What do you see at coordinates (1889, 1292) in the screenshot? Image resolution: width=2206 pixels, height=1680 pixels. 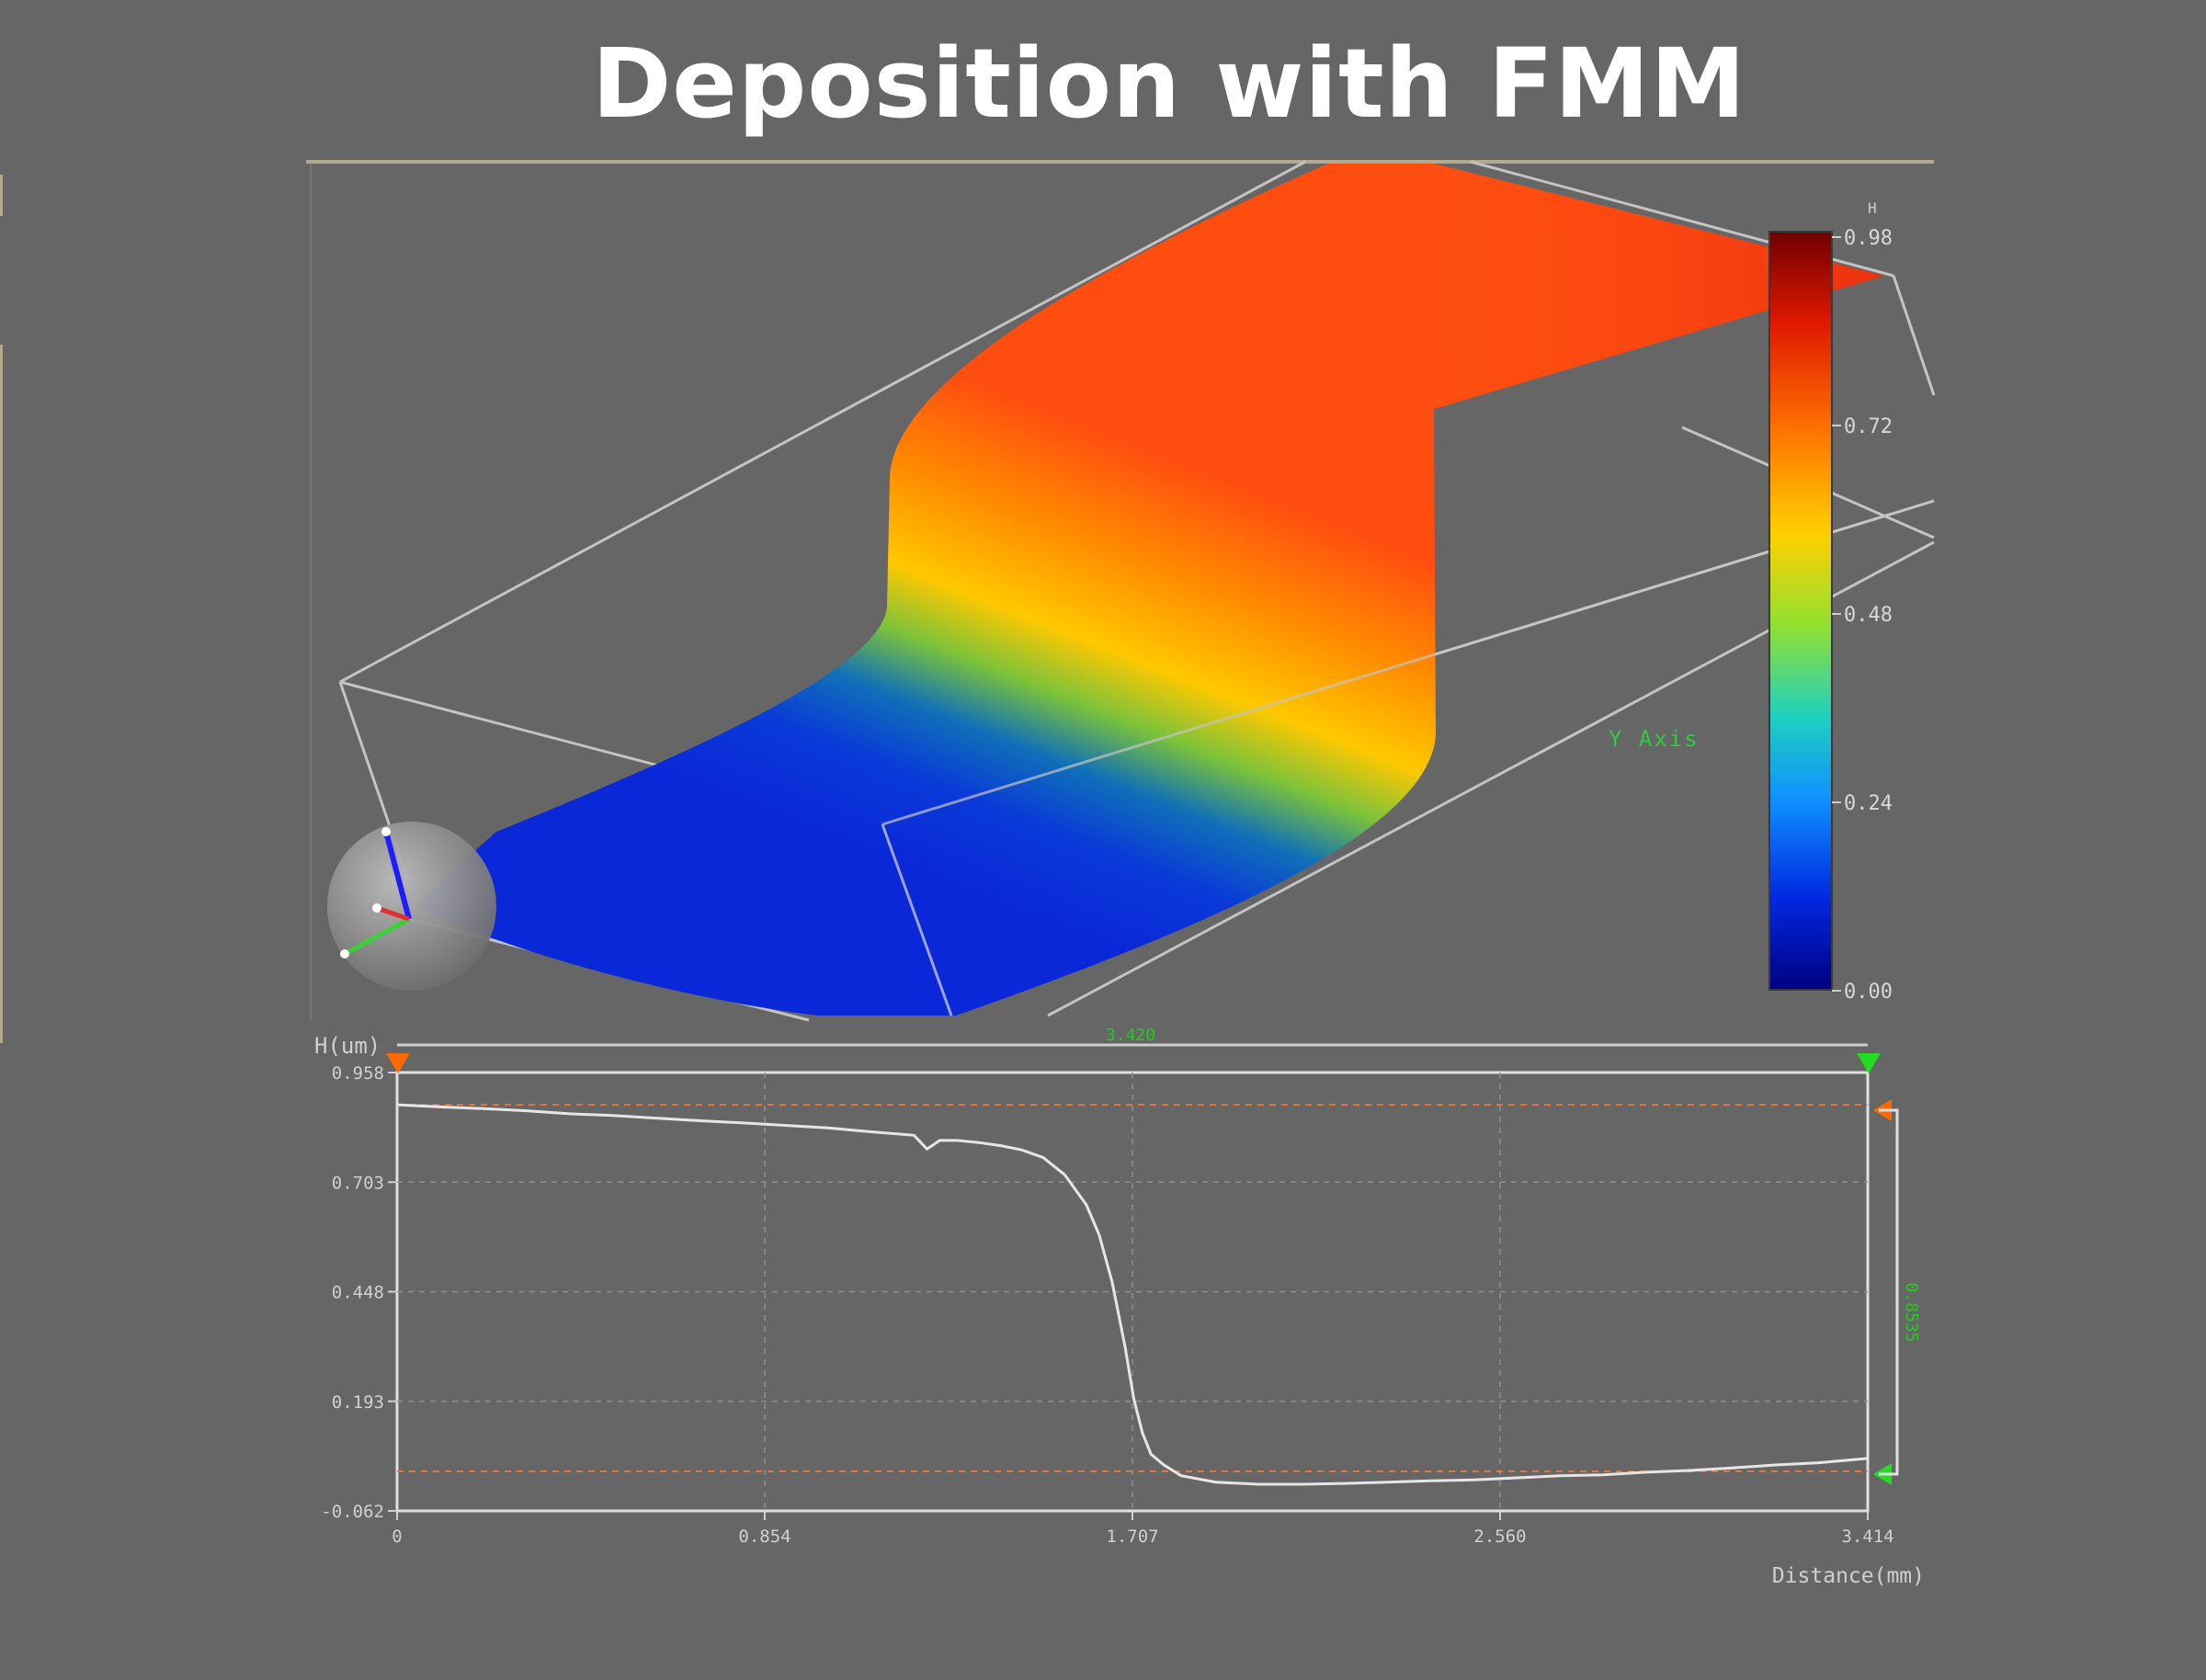 I see `step-height-bracket` at bounding box center [1889, 1292].